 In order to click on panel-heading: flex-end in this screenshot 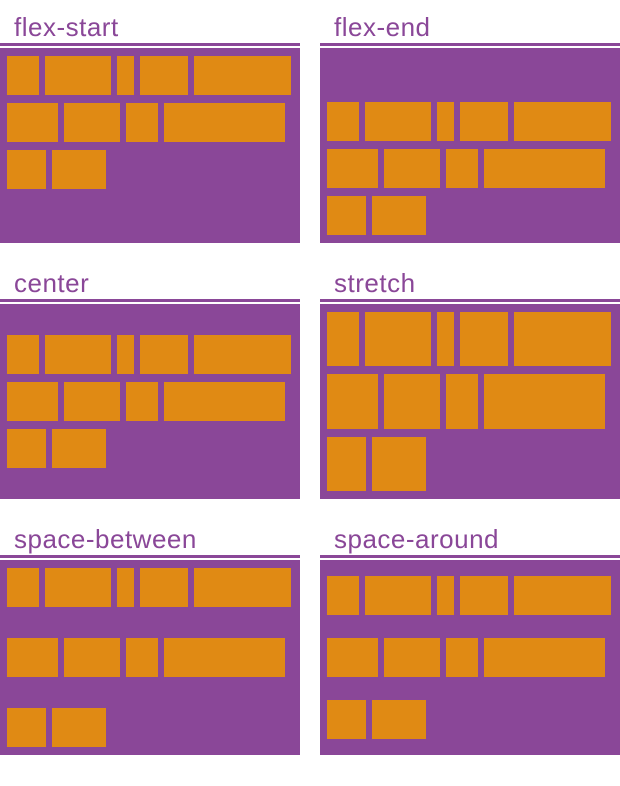, I will do `click(470, 24)`.